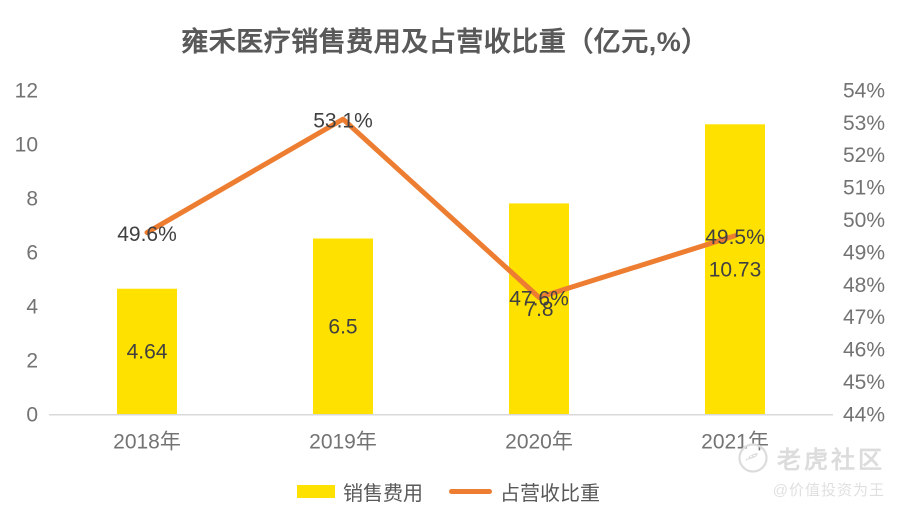 This screenshot has width=897, height=509. I want to click on y-axis-left-tick-label: 0, so click(32, 414).